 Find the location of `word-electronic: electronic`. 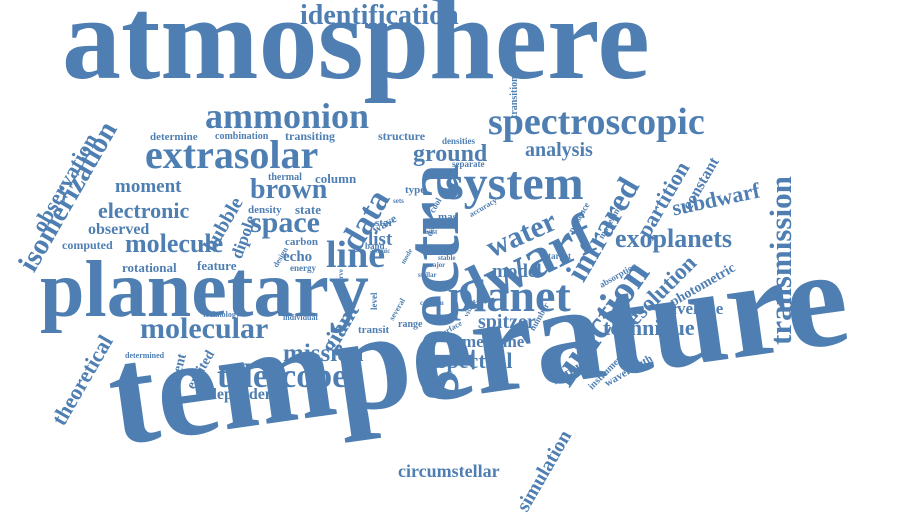

word-electronic: electronic is located at coordinates (144, 210).